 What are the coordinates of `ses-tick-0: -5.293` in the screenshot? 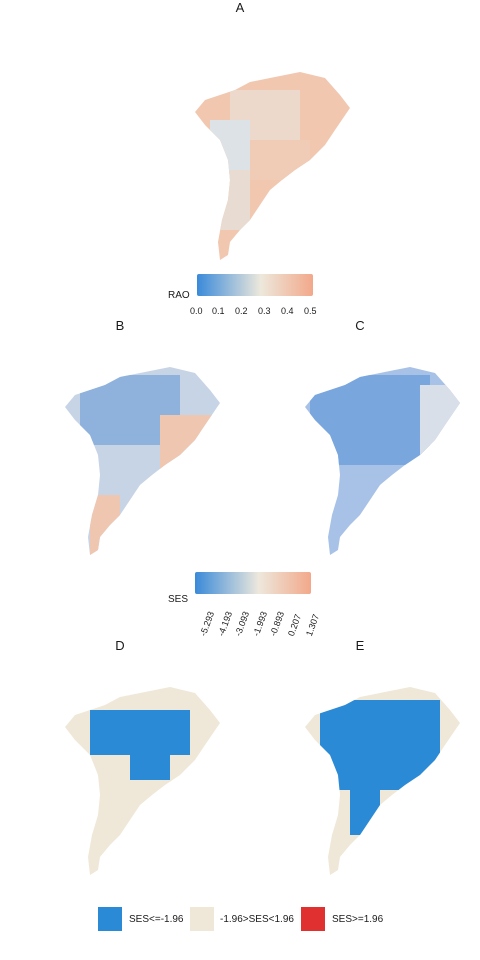 It's located at (207, 624).